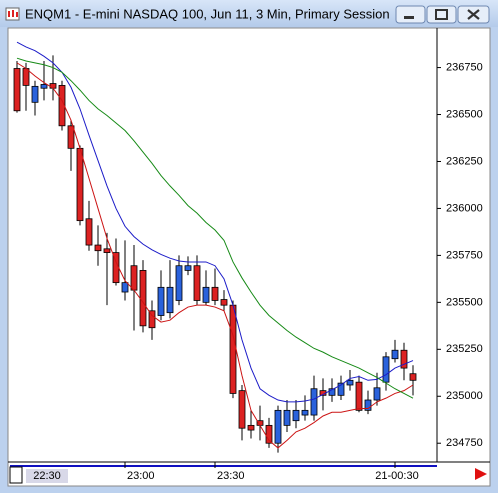 The height and width of the screenshot is (498, 498). Describe the element at coordinates (464, 255) in the screenshot. I see `y-tick-label: 235750` at that location.